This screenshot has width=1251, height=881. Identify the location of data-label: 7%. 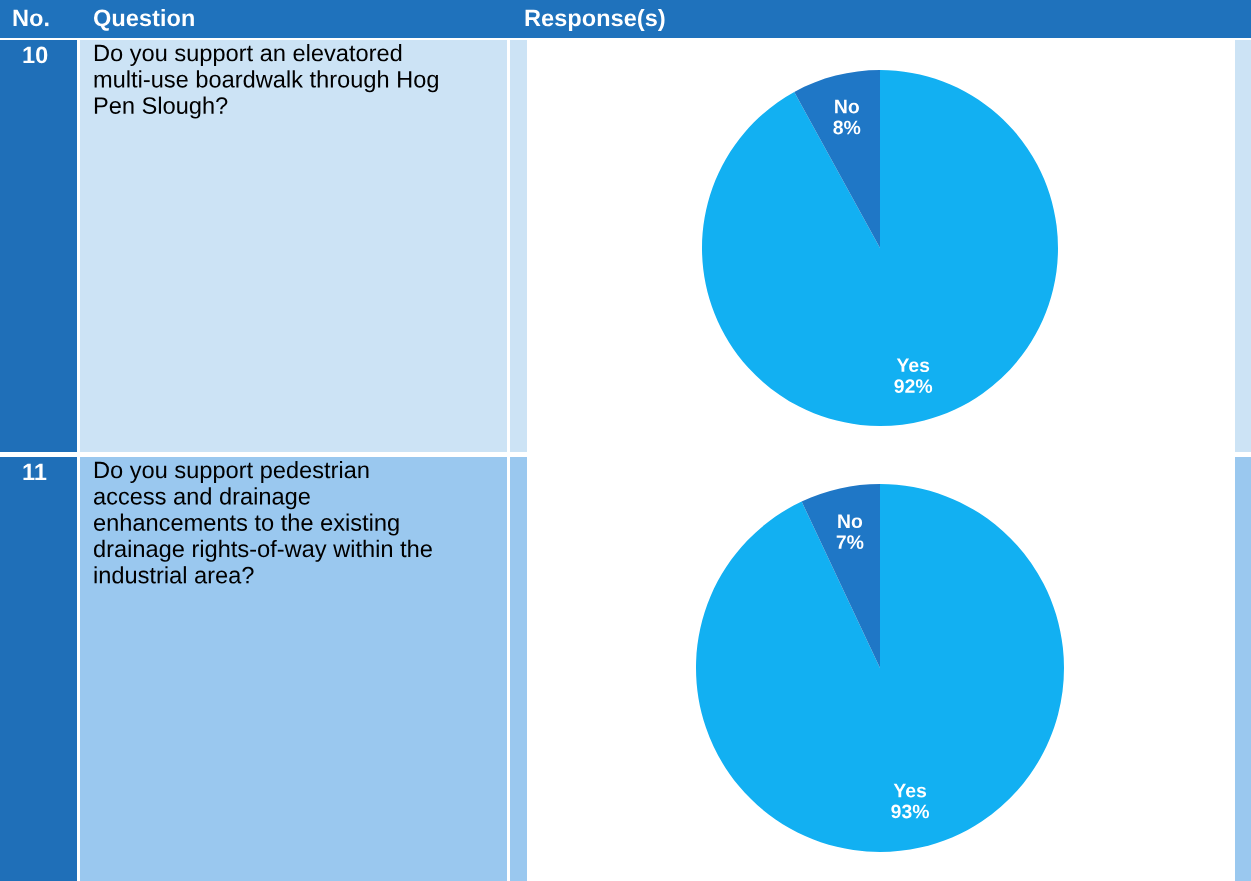
(850, 542).